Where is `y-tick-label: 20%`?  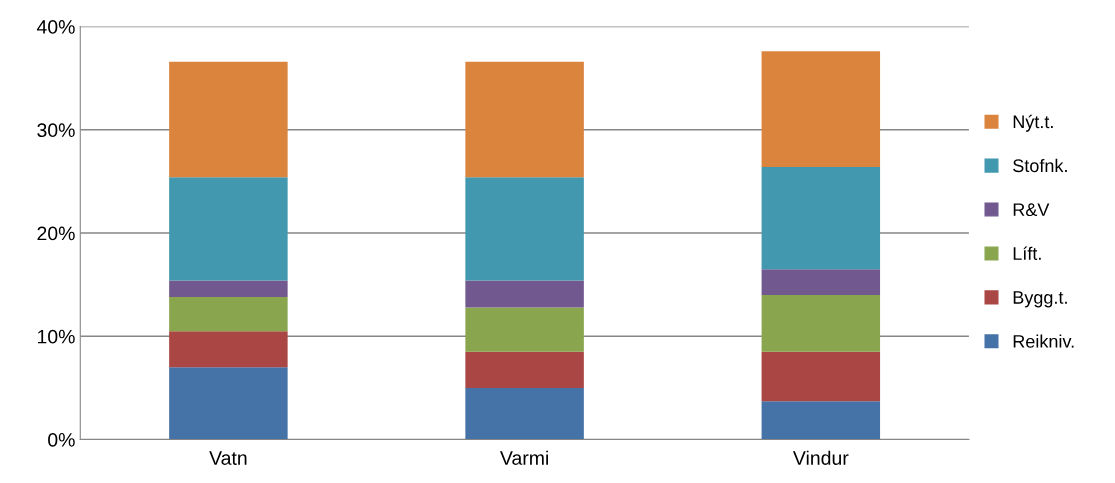 y-tick-label: 20% is located at coordinates (56, 233).